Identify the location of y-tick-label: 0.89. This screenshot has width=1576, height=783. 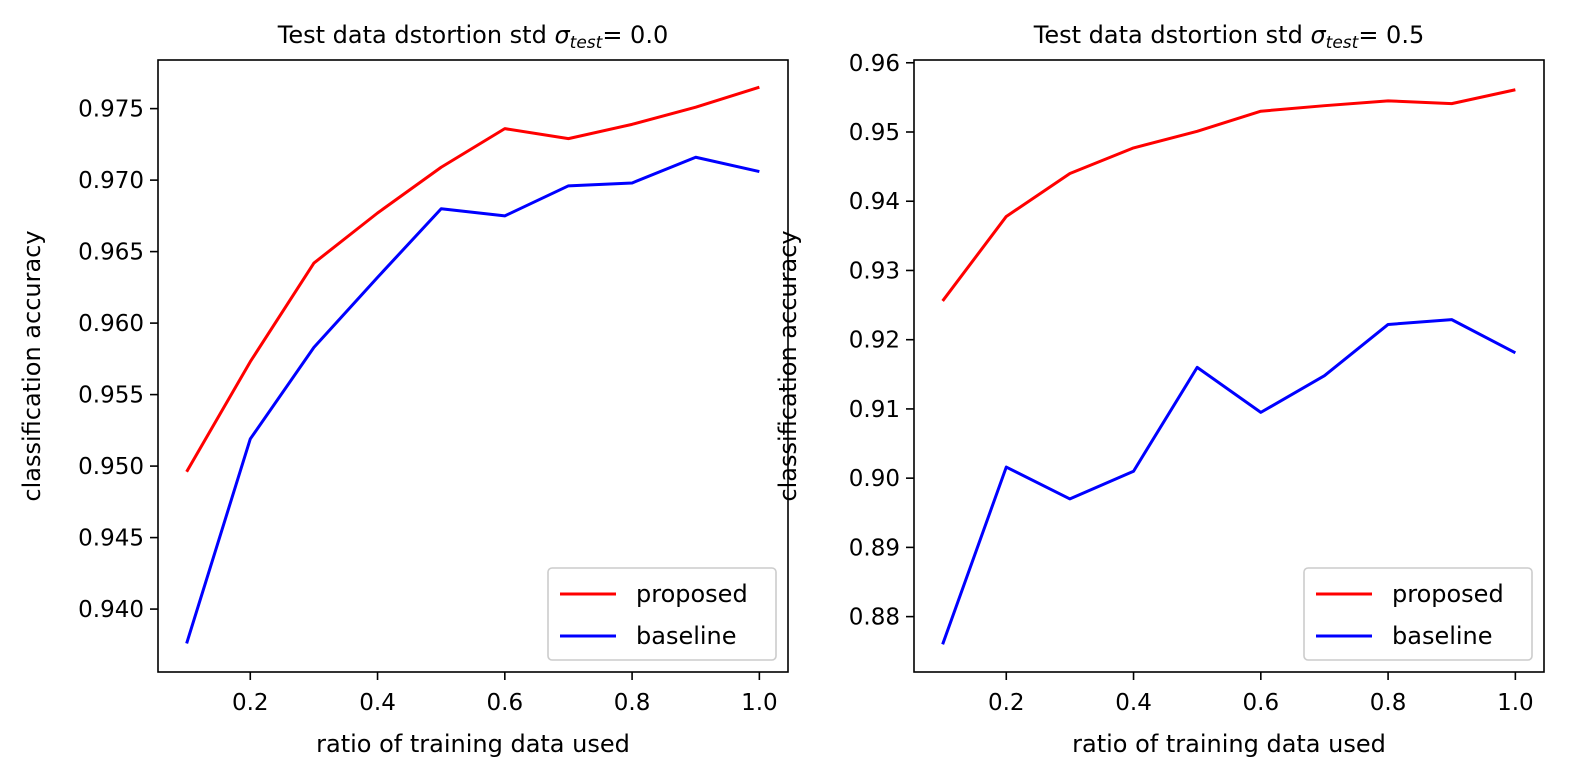
(874, 548).